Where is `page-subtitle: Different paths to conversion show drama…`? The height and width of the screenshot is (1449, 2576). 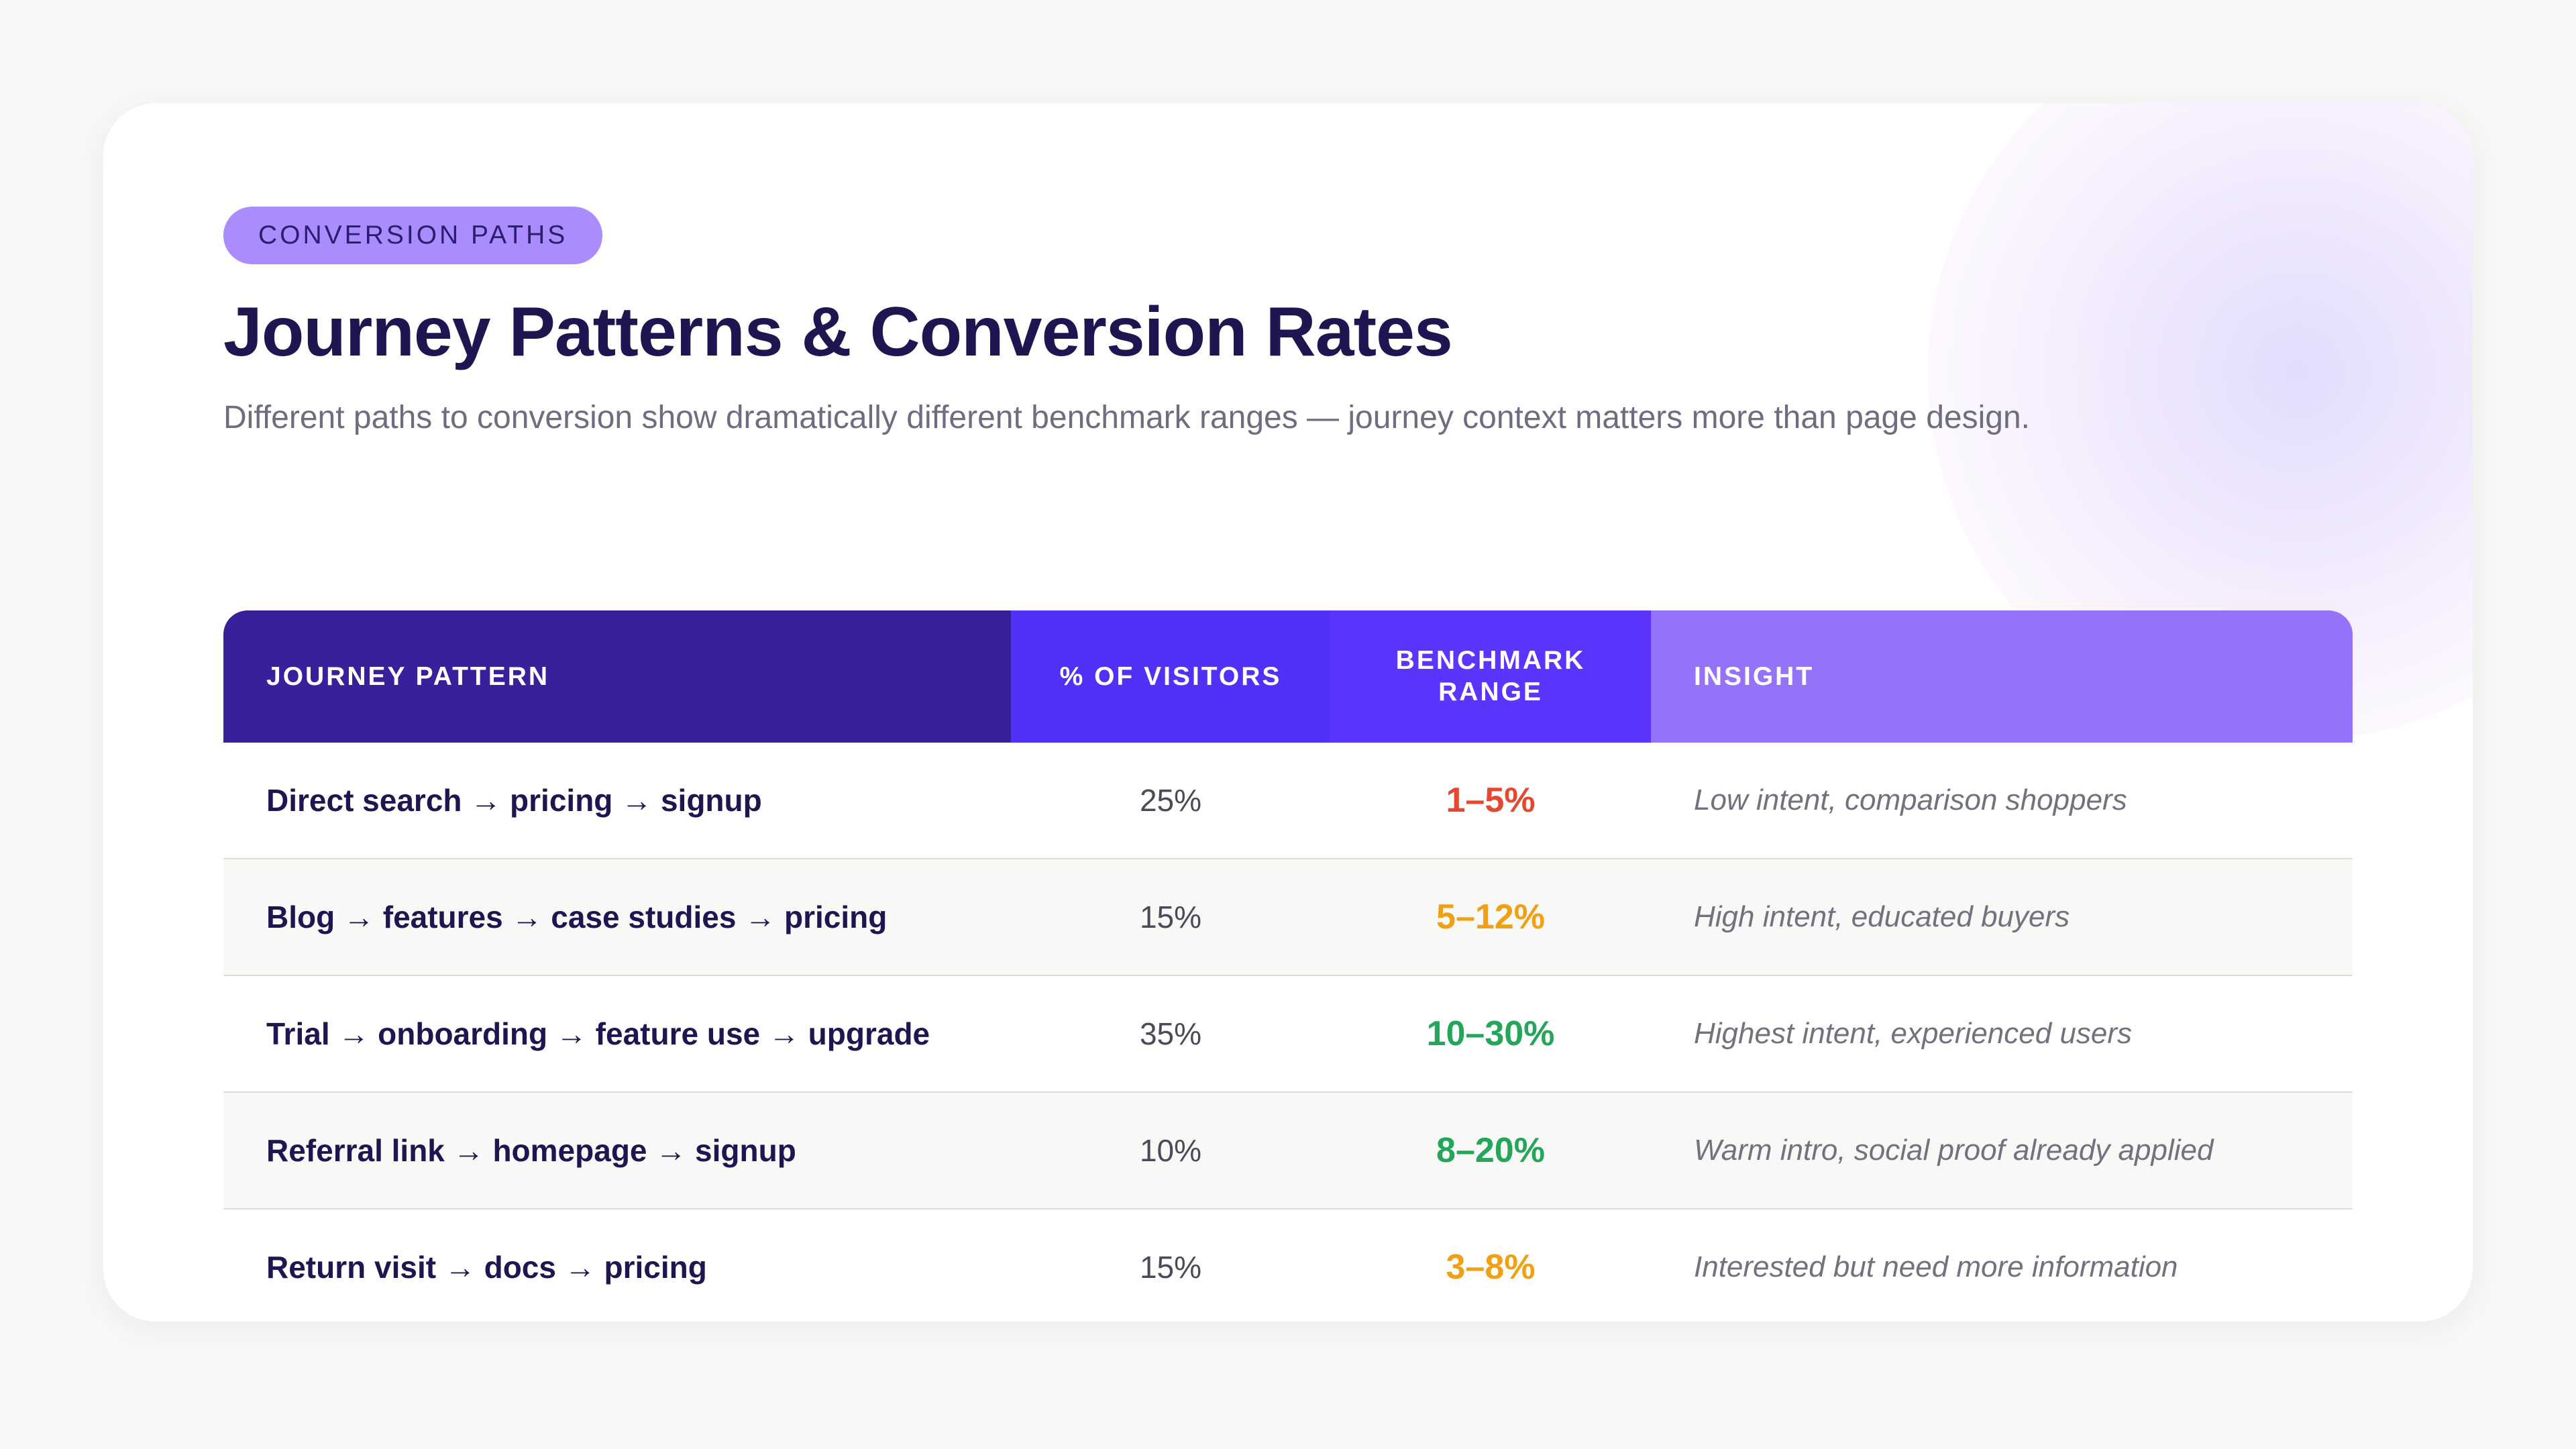 page-subtitle: Different paths to conversion show drama… is located at coordinates (1126, 417).